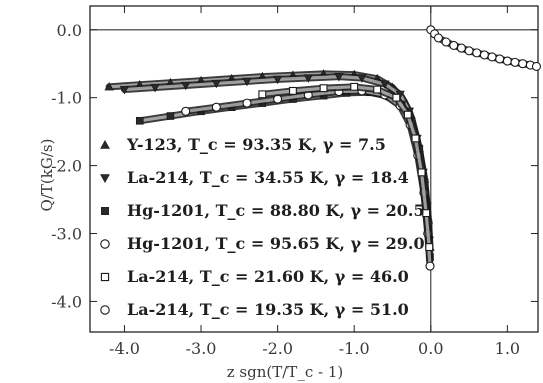 The image size is (543, 383). I want to click on legend-entry: La-214, T_c = 21.60 K, γ = 46.0, so click(254, 276).